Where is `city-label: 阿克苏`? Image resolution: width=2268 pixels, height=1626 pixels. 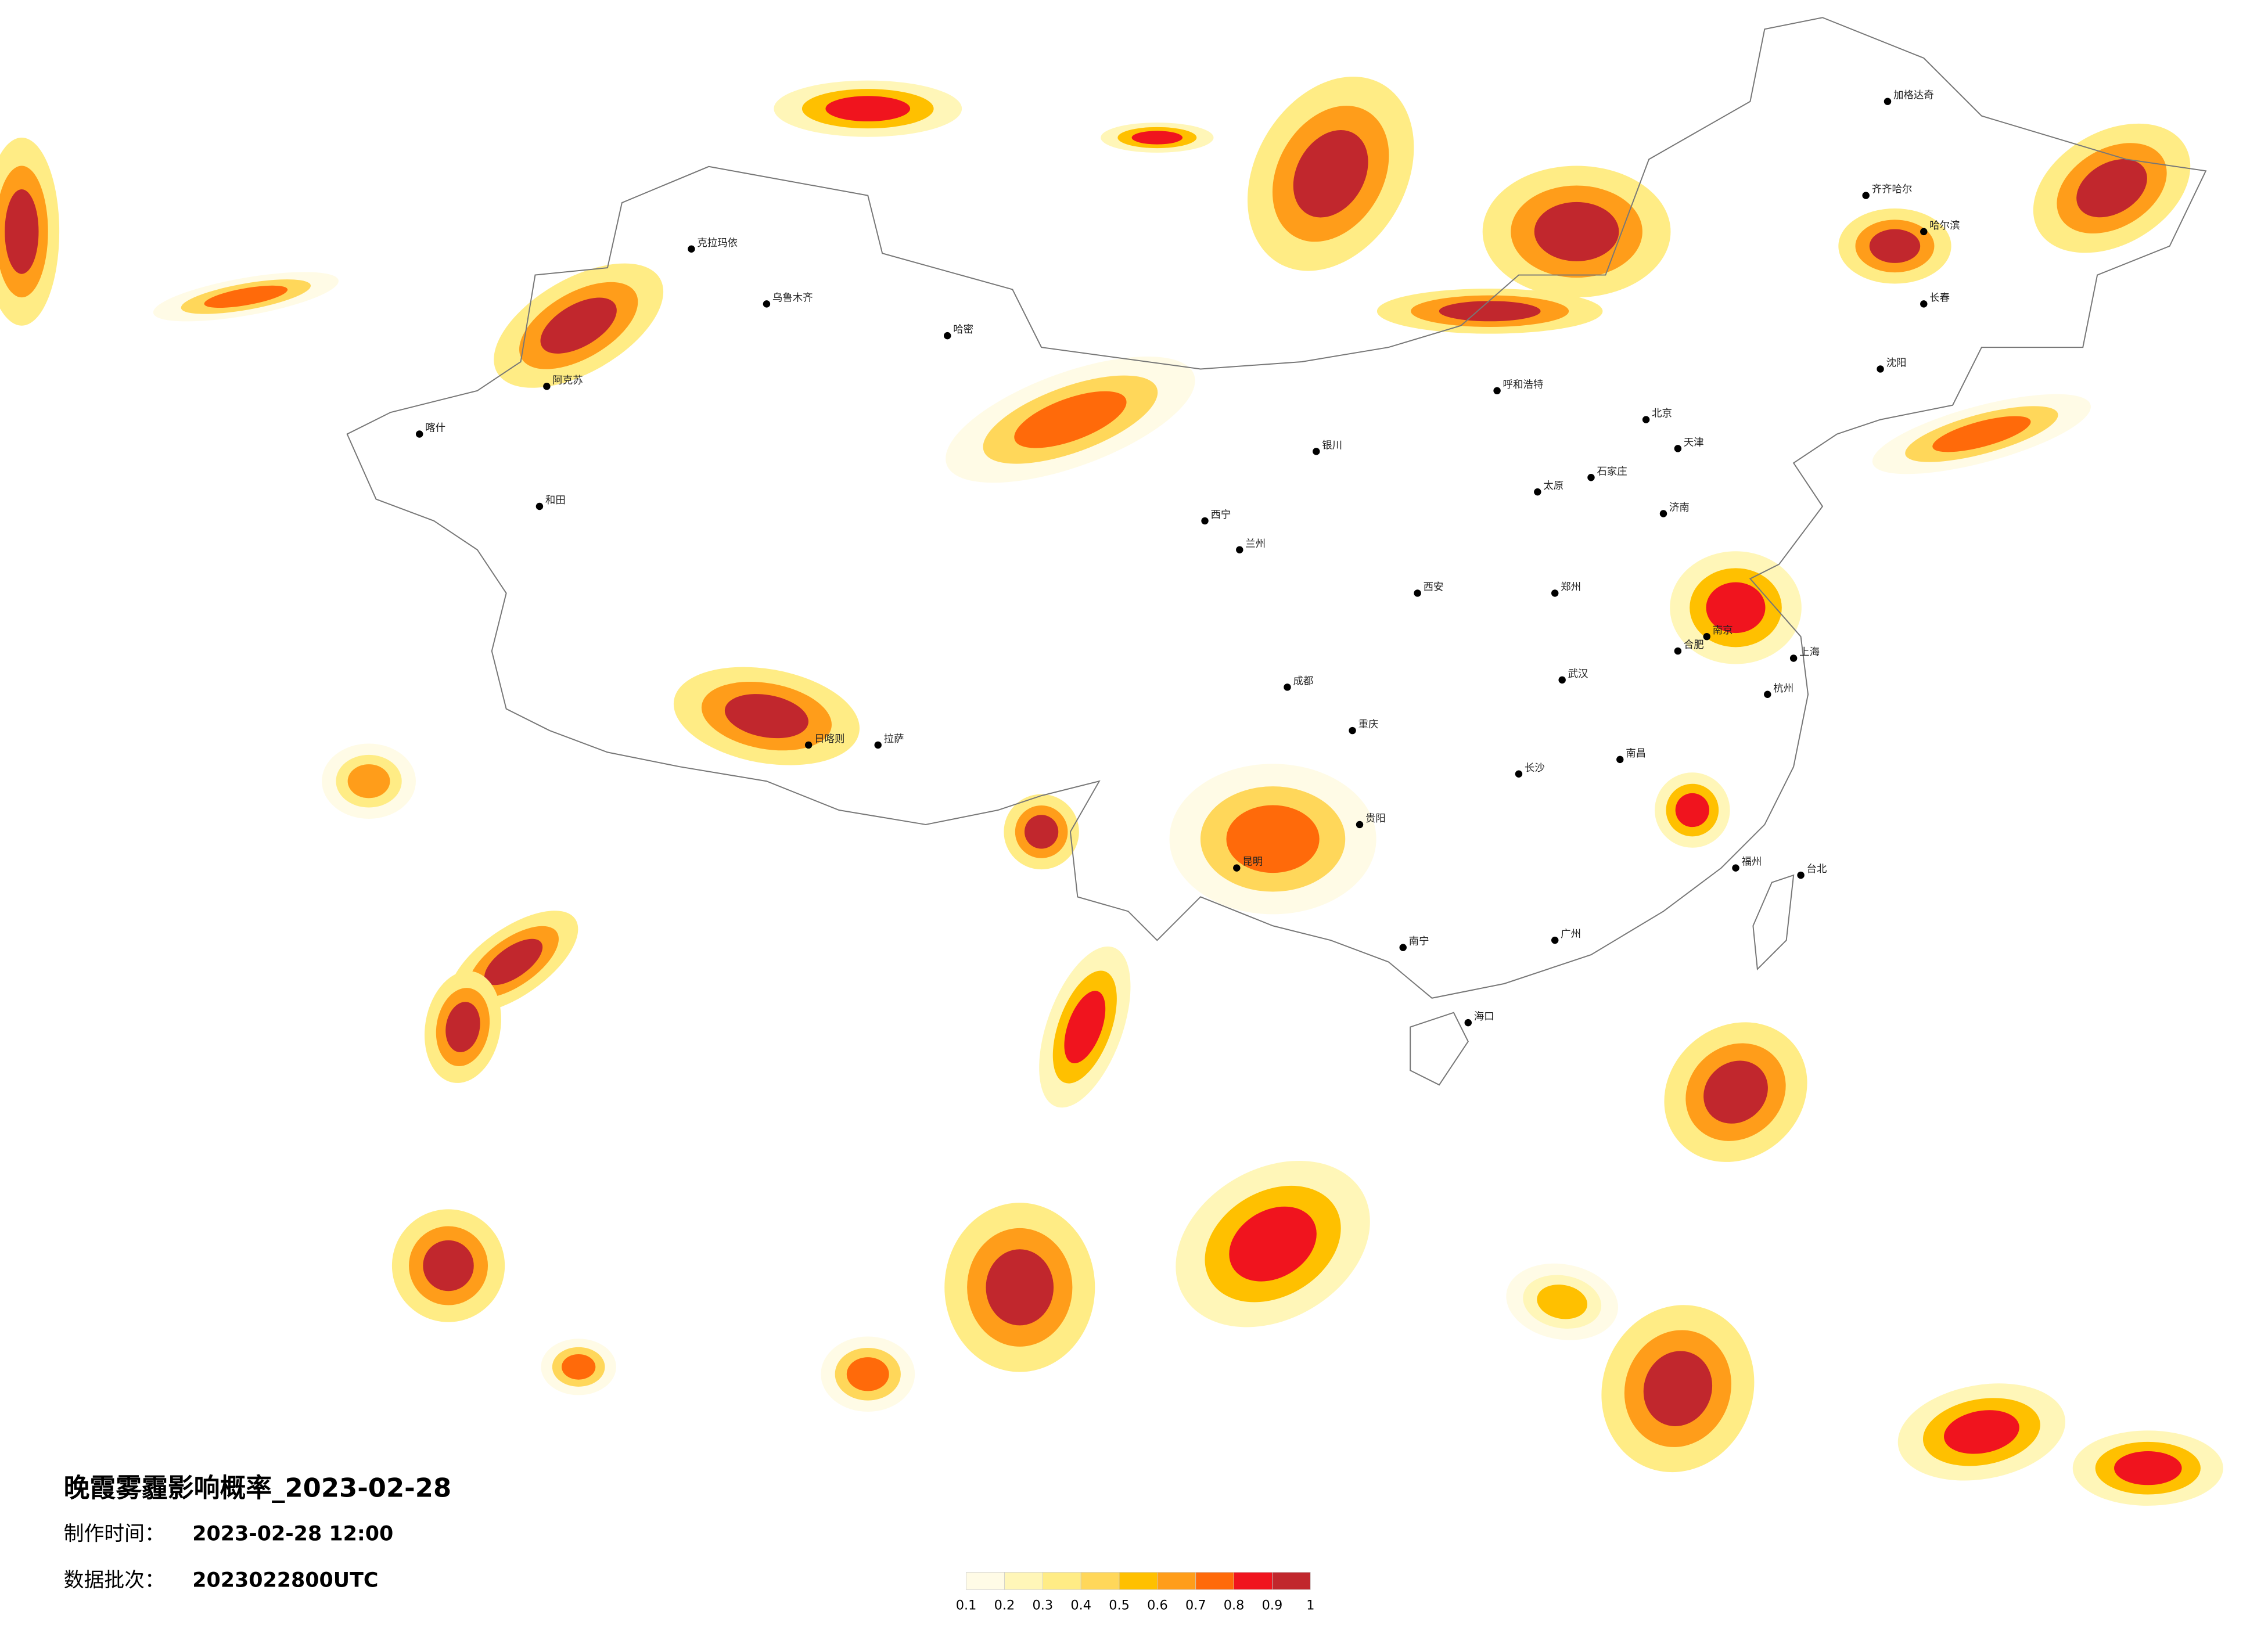 city-label: 阿克苏 is located at coordinates (567, 380).